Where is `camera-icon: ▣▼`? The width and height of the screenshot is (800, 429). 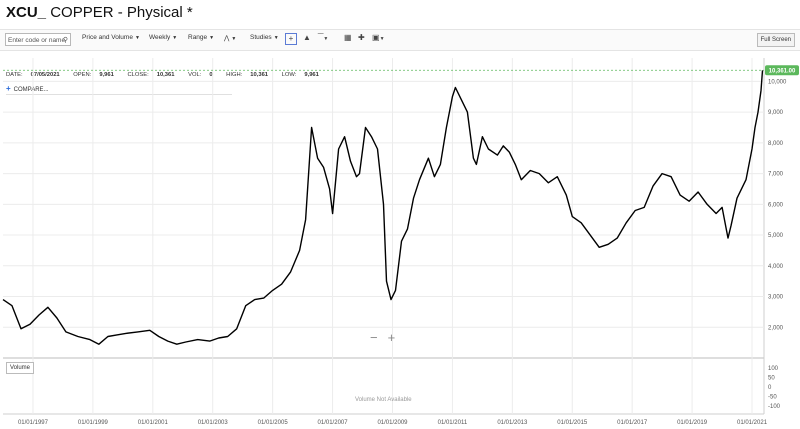 camera-icon: ▣▼ is located at coordinates (378, 37).